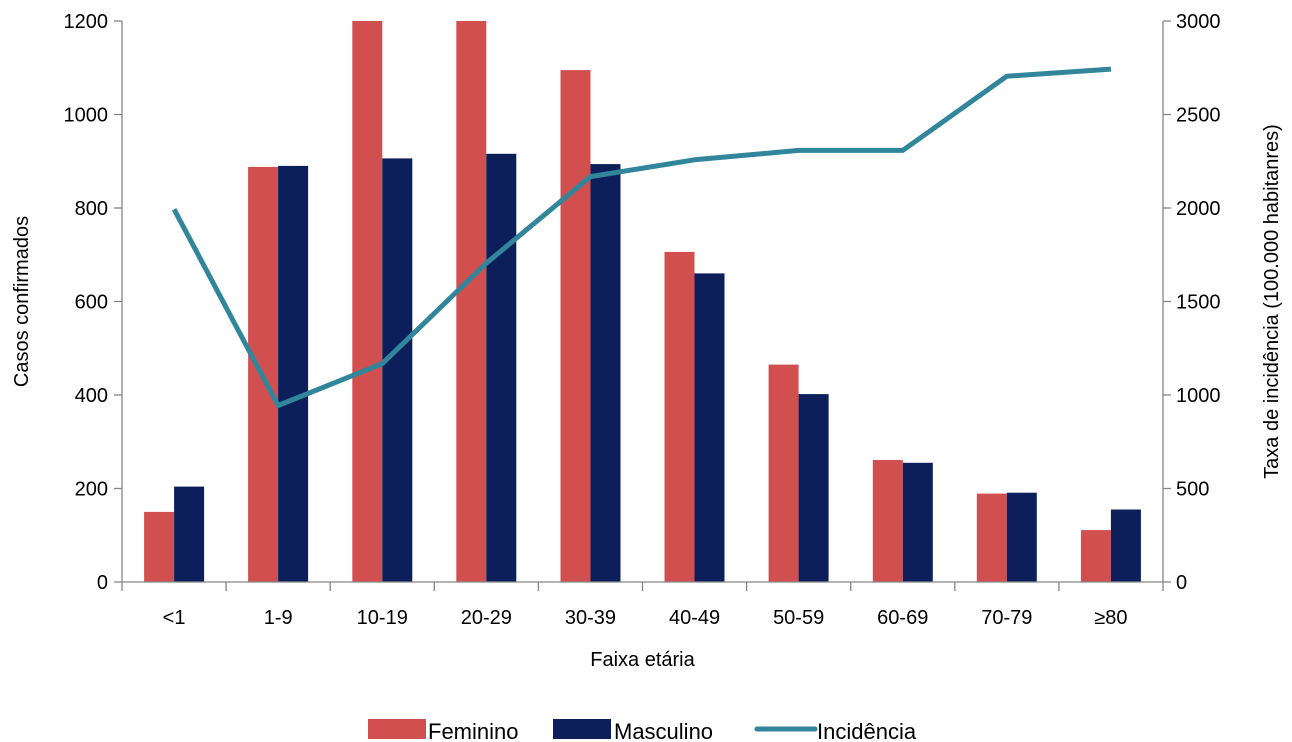  Describe the element at coordinates (174, 618) in the screenshot. I see `x-tick-label: <1` at that location.